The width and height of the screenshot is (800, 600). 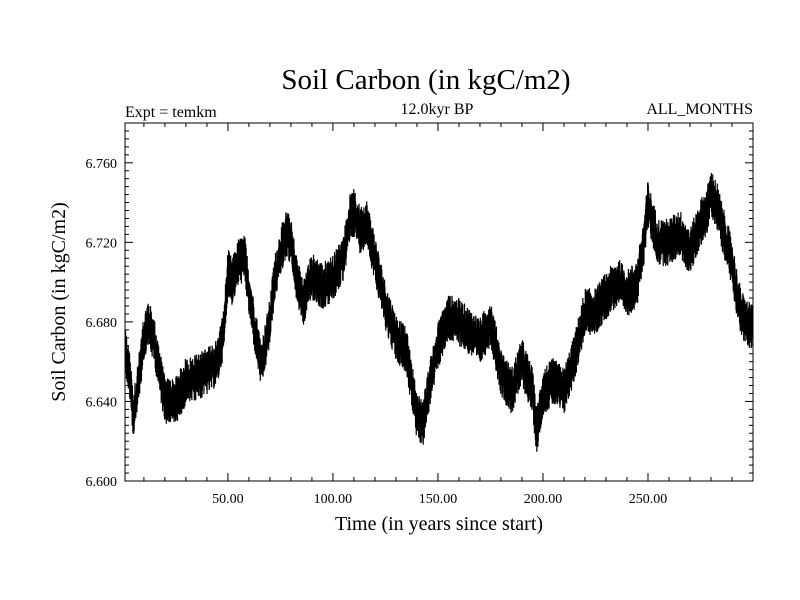 What do you see at coordinates (437, 109) in the screenshot?
I see `chart-subtitle: 12.0kyr BP` at bounding box center [437, 109].